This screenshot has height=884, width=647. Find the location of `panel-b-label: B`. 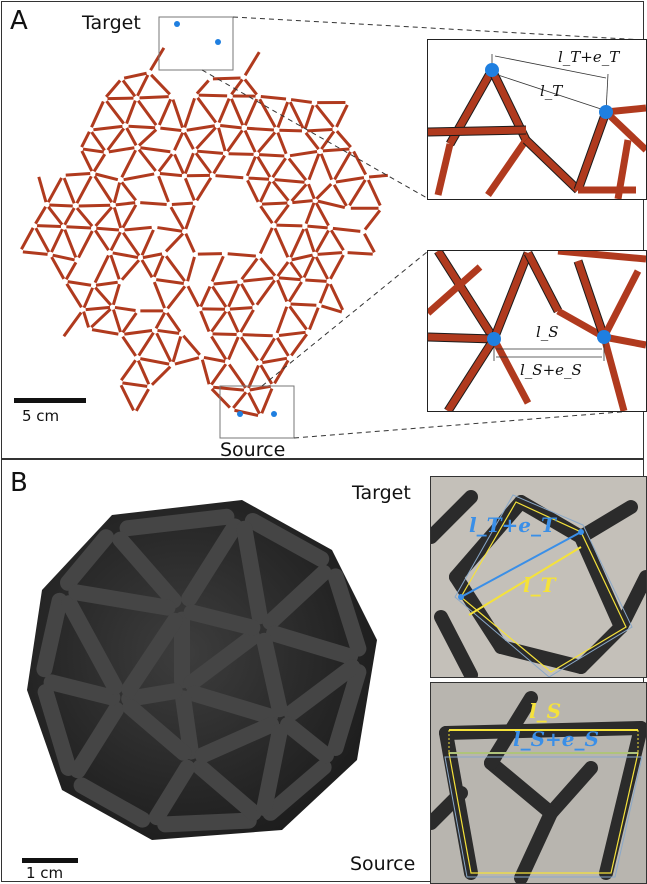

panel-b-label: B is located at coordinates (19, 483).